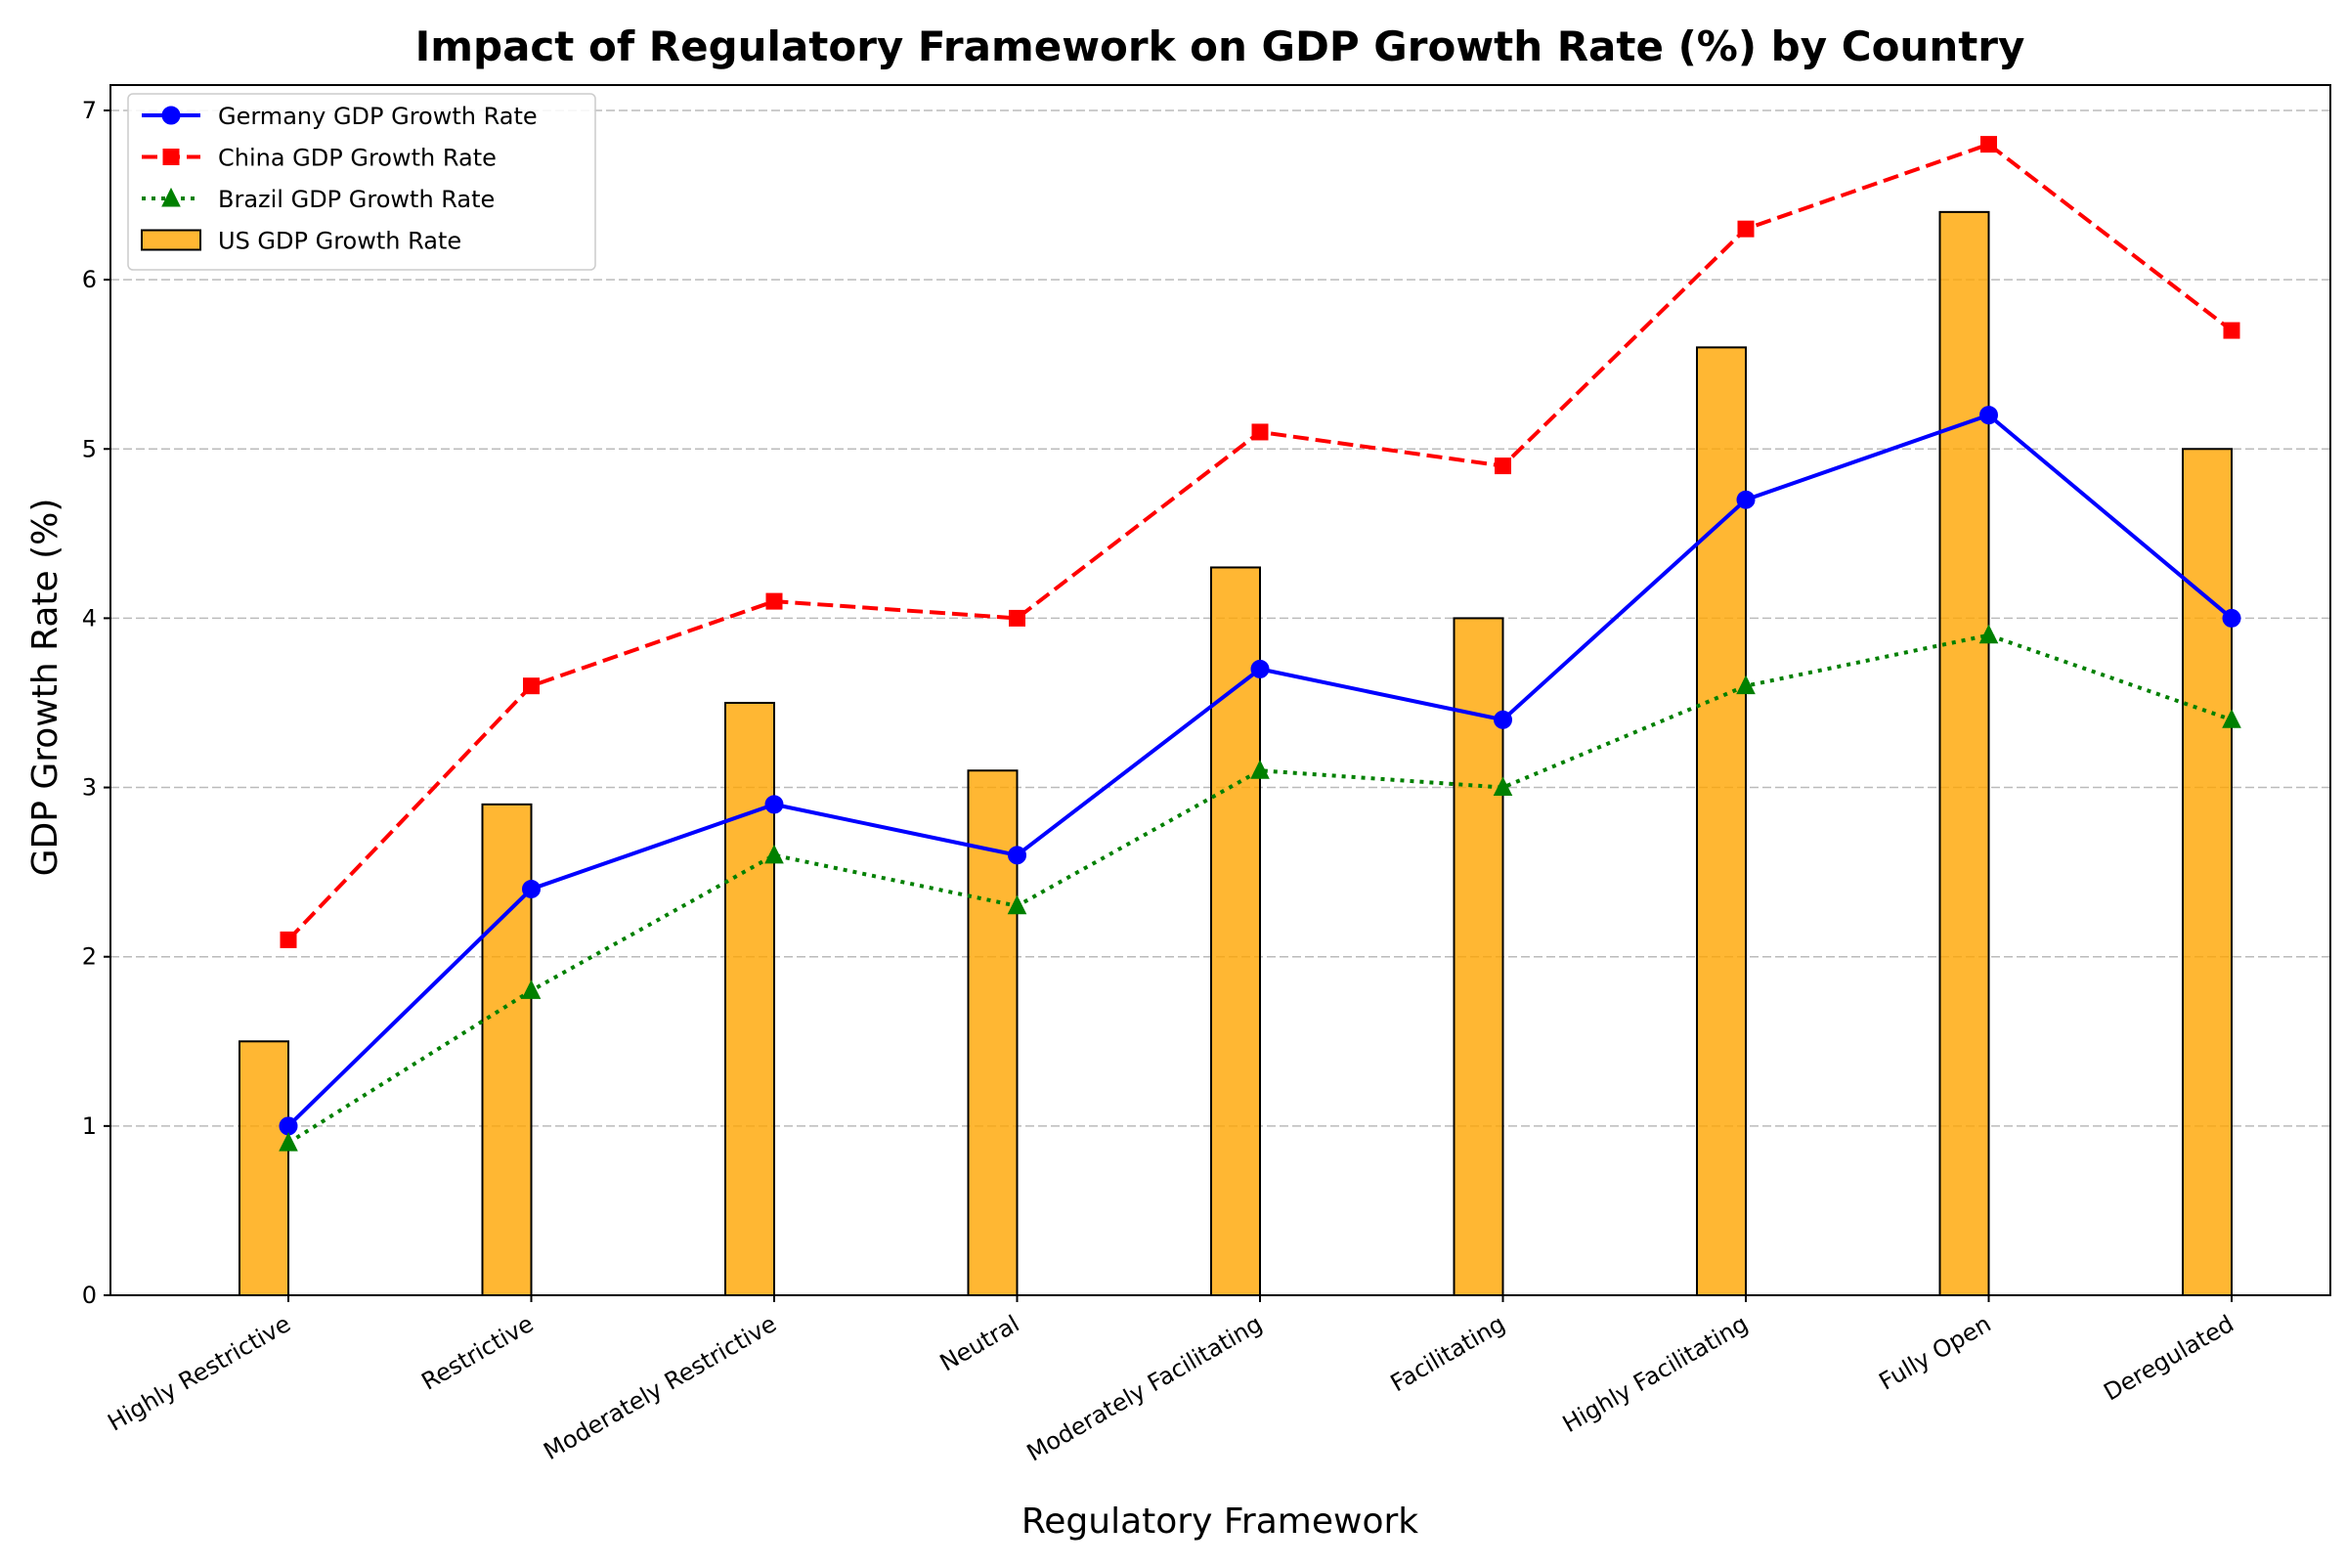  Describe the element at coordinates (89, 1295) in the screenshot. I see `y-tick-label: 0` at that location.